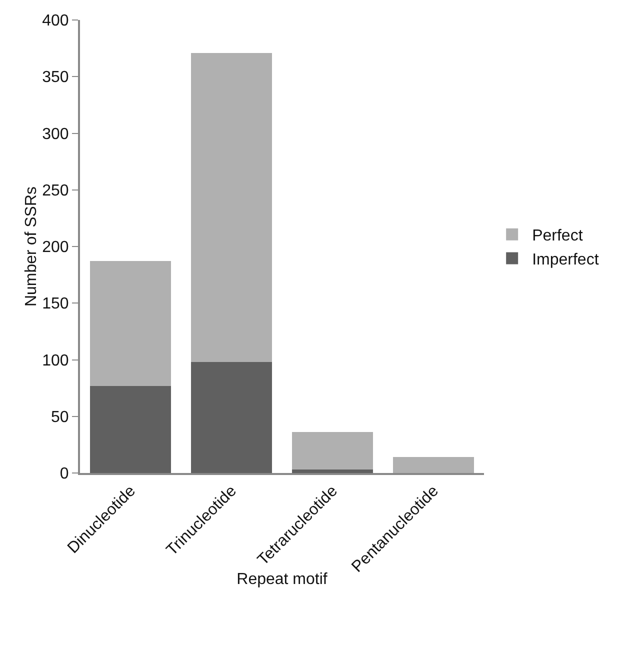 The image size is (617, 653). Describe the element at coordinates (558, 236) in the screenshot. I see `legend-label: Perfect` at that location.